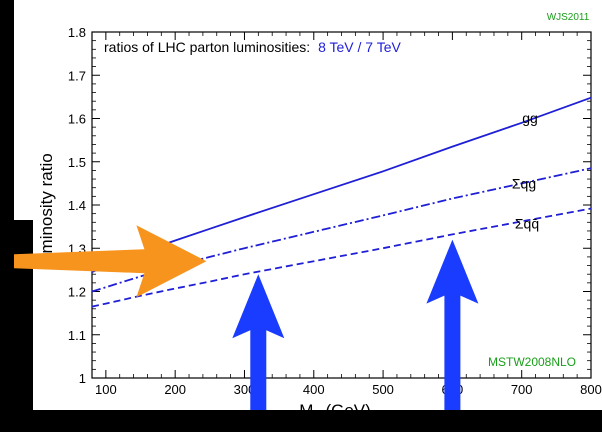  What do you see at coordinates (306, 410) in the screenshot?
I see `x-axis-label-main: M` at bounding box center [306, 410].